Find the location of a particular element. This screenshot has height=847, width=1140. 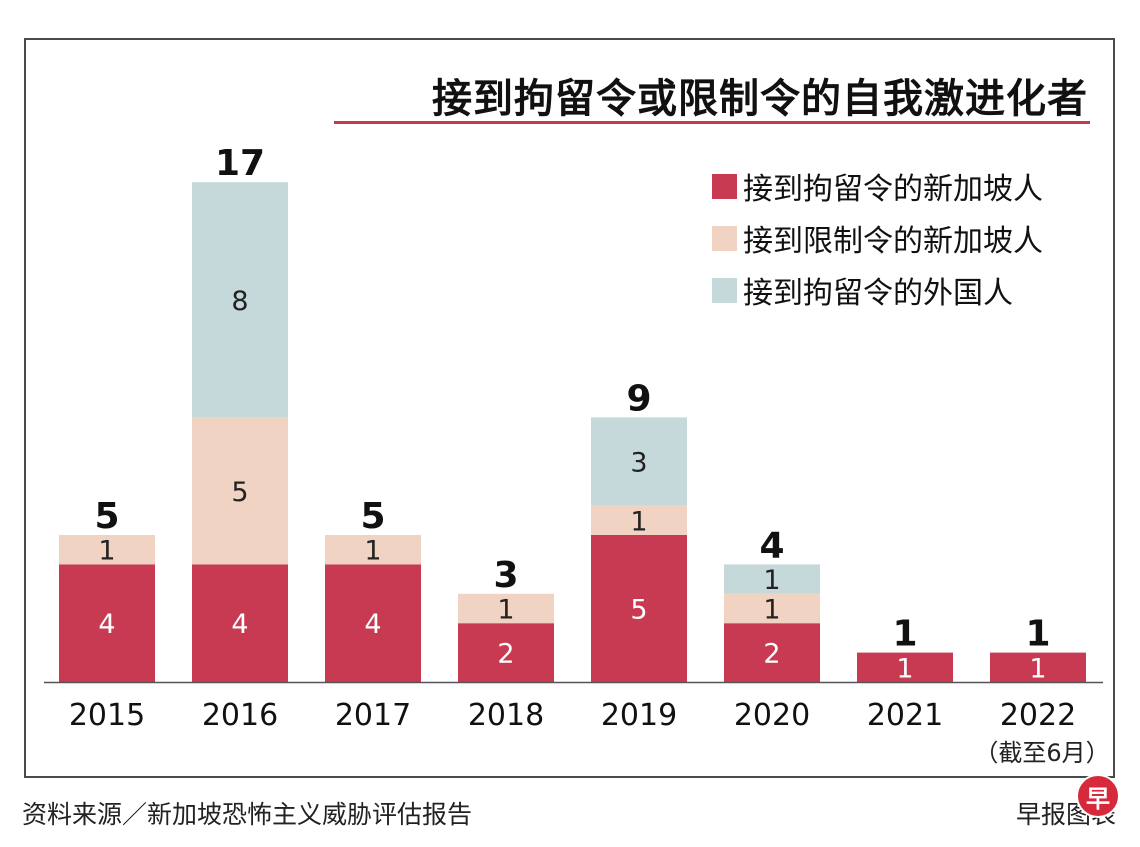

legend: 接到拘留令的新加坡人 接到限制令的新加坡人 接到拘留令的外国人 is located at coordinates (877, 238).